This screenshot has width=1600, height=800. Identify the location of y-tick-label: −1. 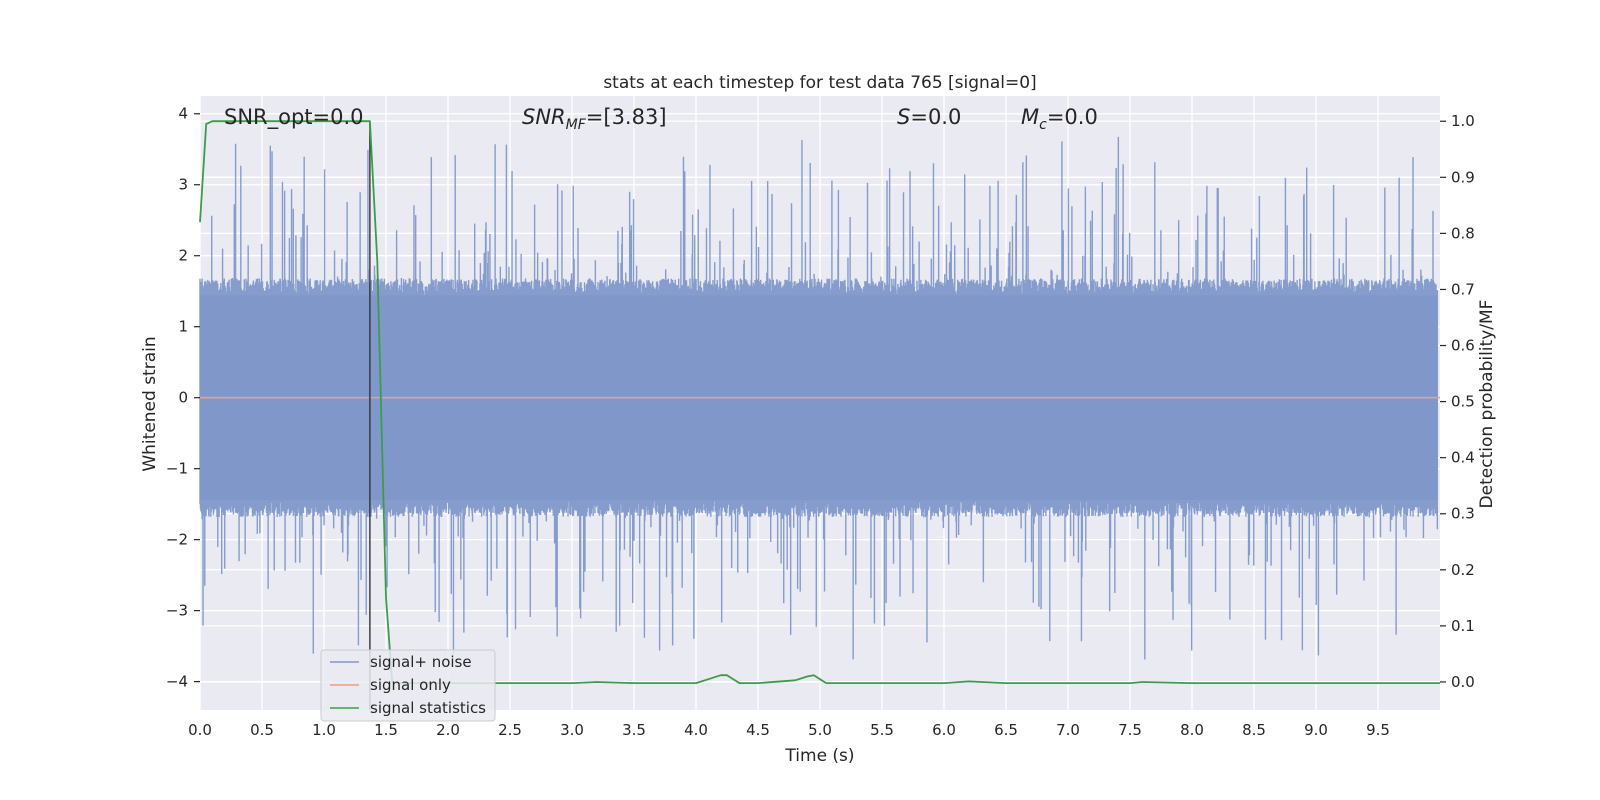
(177, 469).